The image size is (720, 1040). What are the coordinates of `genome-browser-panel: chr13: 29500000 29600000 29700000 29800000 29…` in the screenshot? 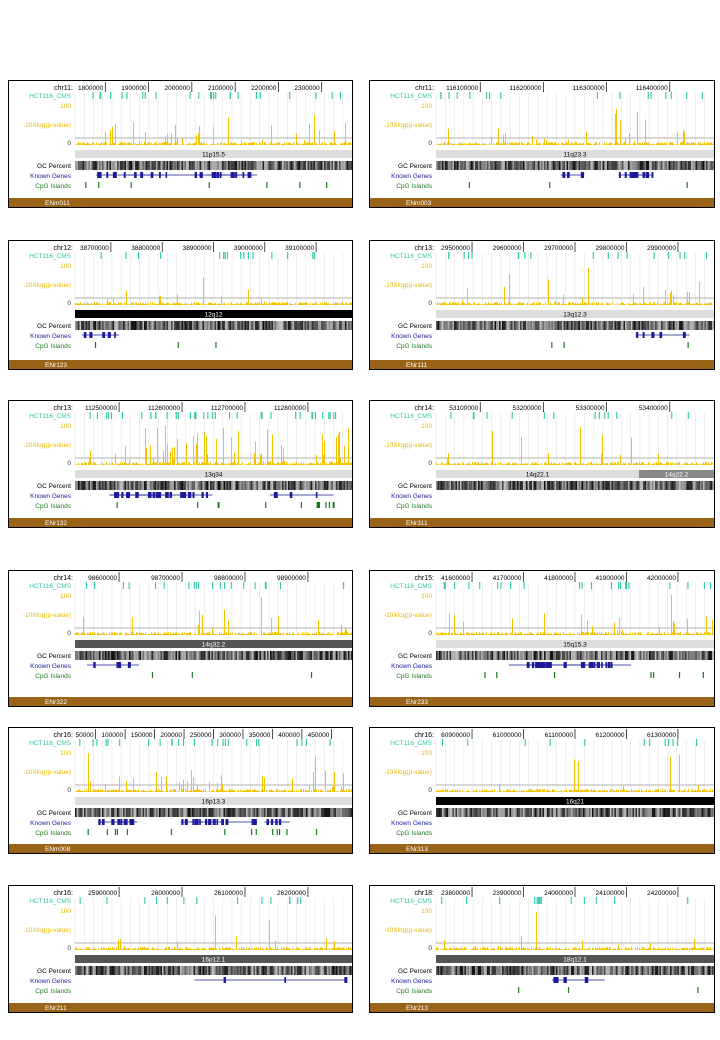 It's located at (542, 305).